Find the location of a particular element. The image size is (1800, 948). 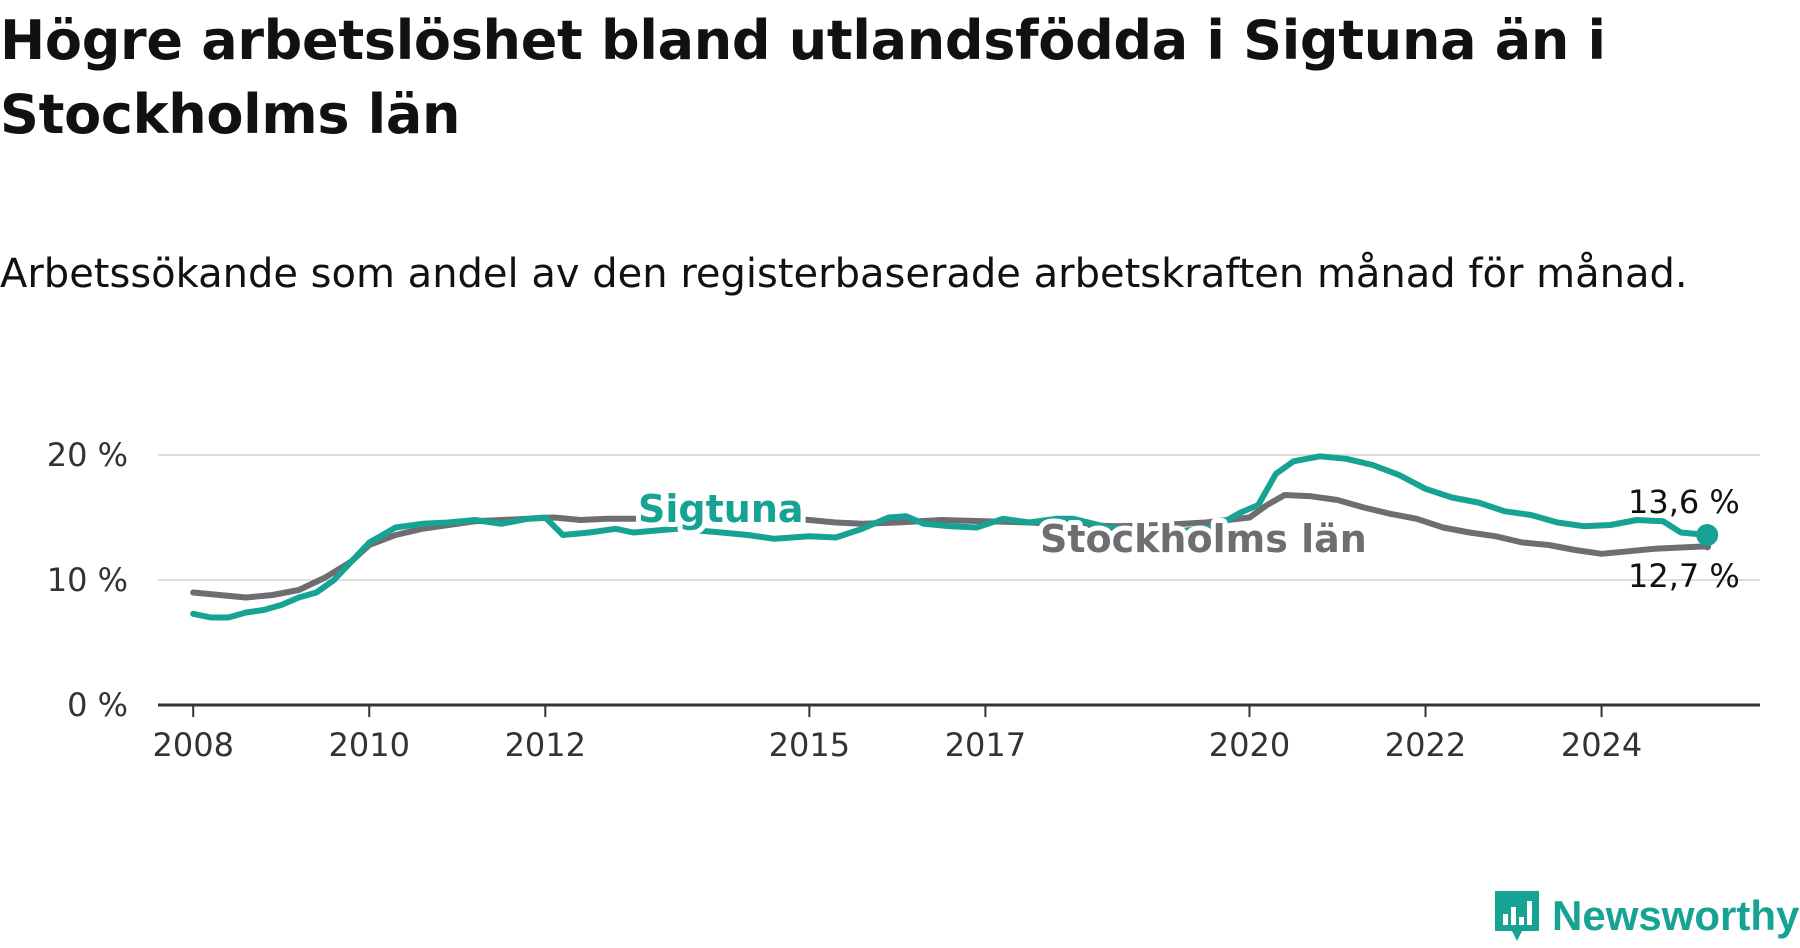

x-tick-label: 2020 is located at coordinates (1249, 745).